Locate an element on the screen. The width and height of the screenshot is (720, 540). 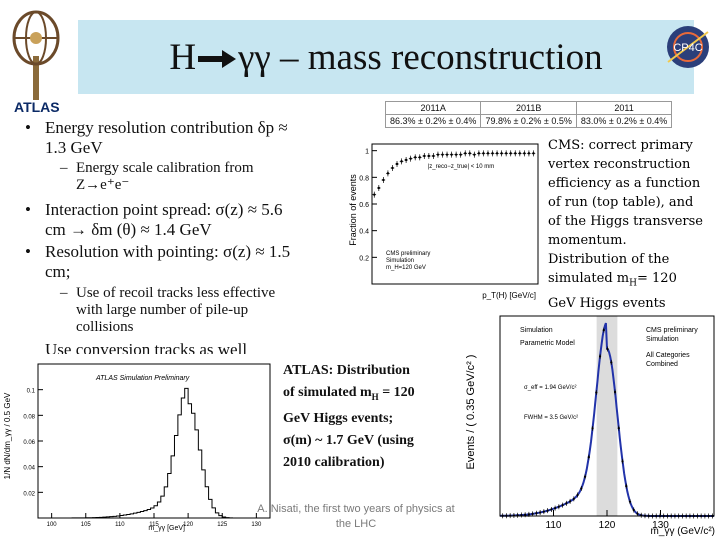
x-axis-label: p_T(H) [GeV/c] is located at coordinates (509, 295).